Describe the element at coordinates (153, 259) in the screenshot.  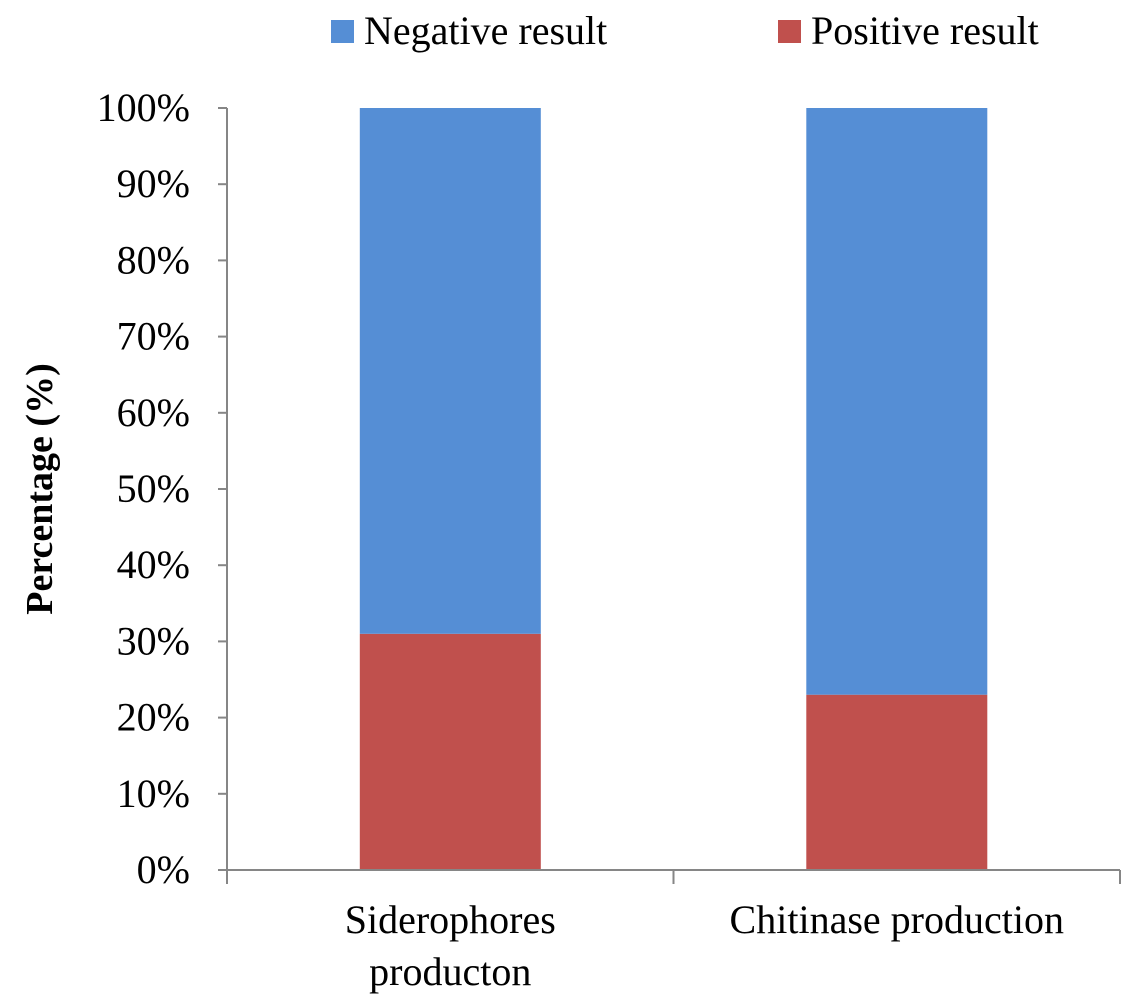
I see `y-tick-label: 80%` at that location.